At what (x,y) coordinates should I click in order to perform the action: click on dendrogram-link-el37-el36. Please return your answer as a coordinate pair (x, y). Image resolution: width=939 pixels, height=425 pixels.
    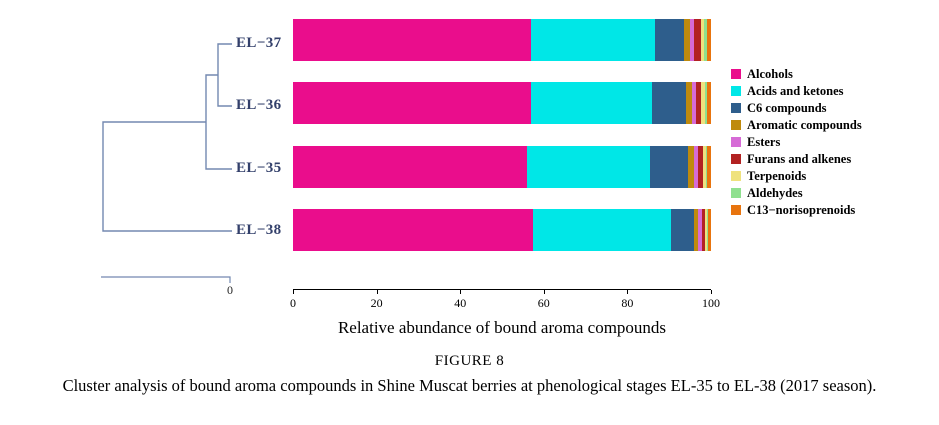
    Looking at the image, I should click on (224, 75).